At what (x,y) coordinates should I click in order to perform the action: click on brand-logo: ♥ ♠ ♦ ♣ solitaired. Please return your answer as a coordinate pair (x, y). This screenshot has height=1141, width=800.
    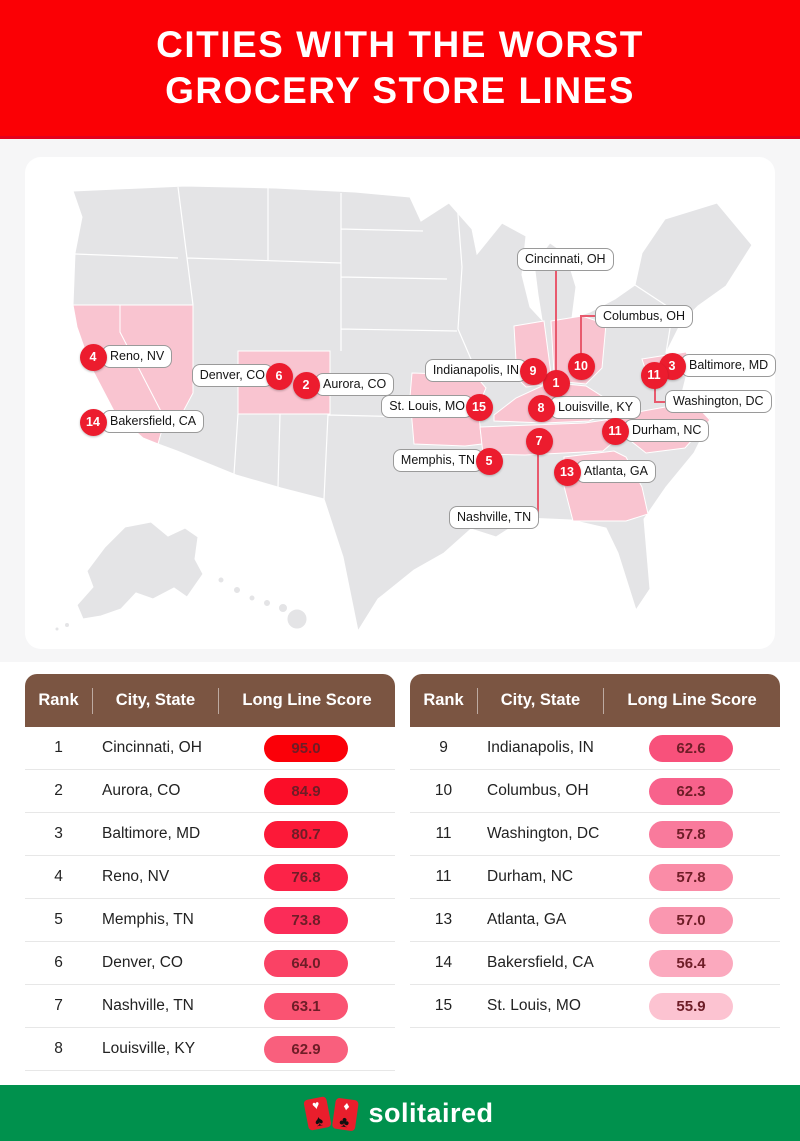
    Looking at the image, I should click on (398, 1113).